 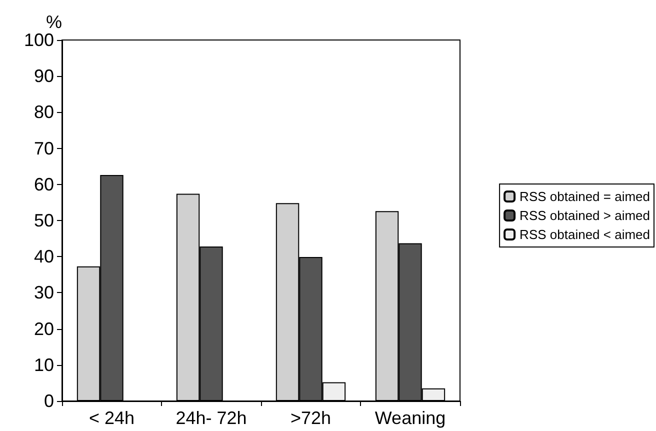 What do you see at coordinates (585, 215) in the screenshot?
I see `legend-label: RSS obtained > aimed` at bounding box center [585, 215].